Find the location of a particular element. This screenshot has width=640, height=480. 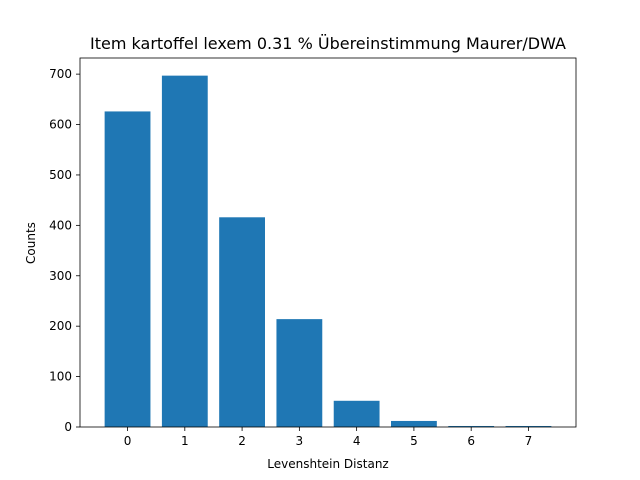

x-tick-label-4: 4 is located at coordinates (357, 441).